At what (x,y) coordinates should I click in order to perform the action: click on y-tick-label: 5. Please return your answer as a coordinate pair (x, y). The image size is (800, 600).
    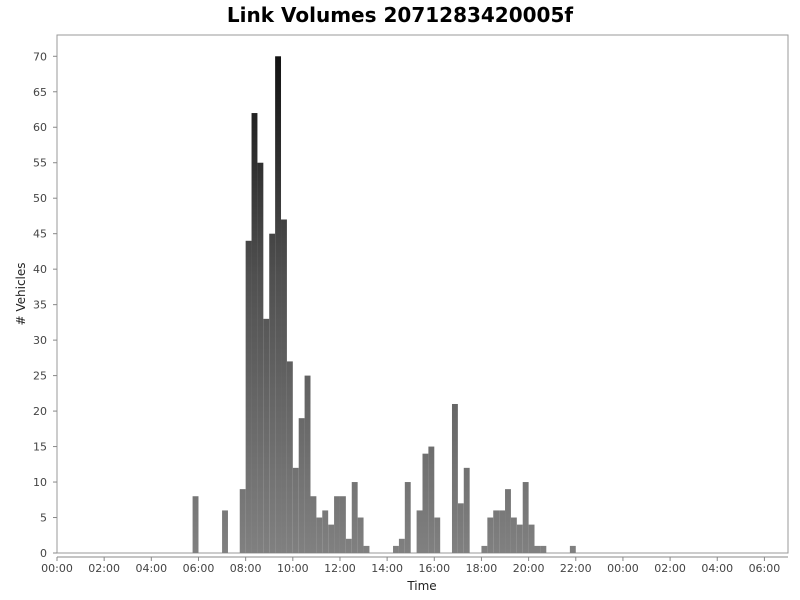
    Looking at the image, I should click on (43, 518).